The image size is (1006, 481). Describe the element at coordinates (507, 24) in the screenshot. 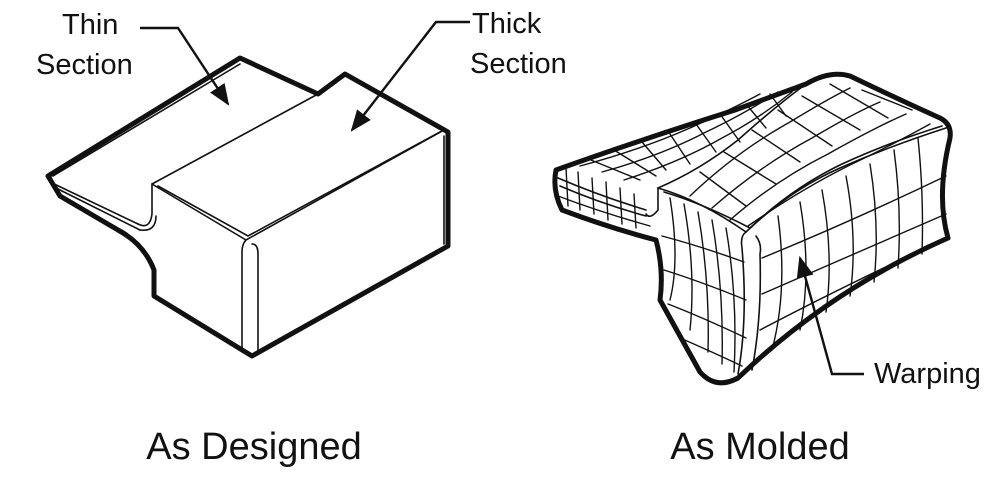

I see `thick-label-line1: Thick` at that location.